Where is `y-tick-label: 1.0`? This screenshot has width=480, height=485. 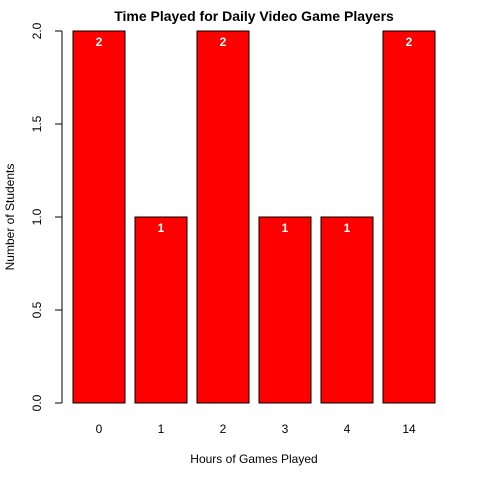 y-tick-label: 1.0 is located at coordinates (37, 216).